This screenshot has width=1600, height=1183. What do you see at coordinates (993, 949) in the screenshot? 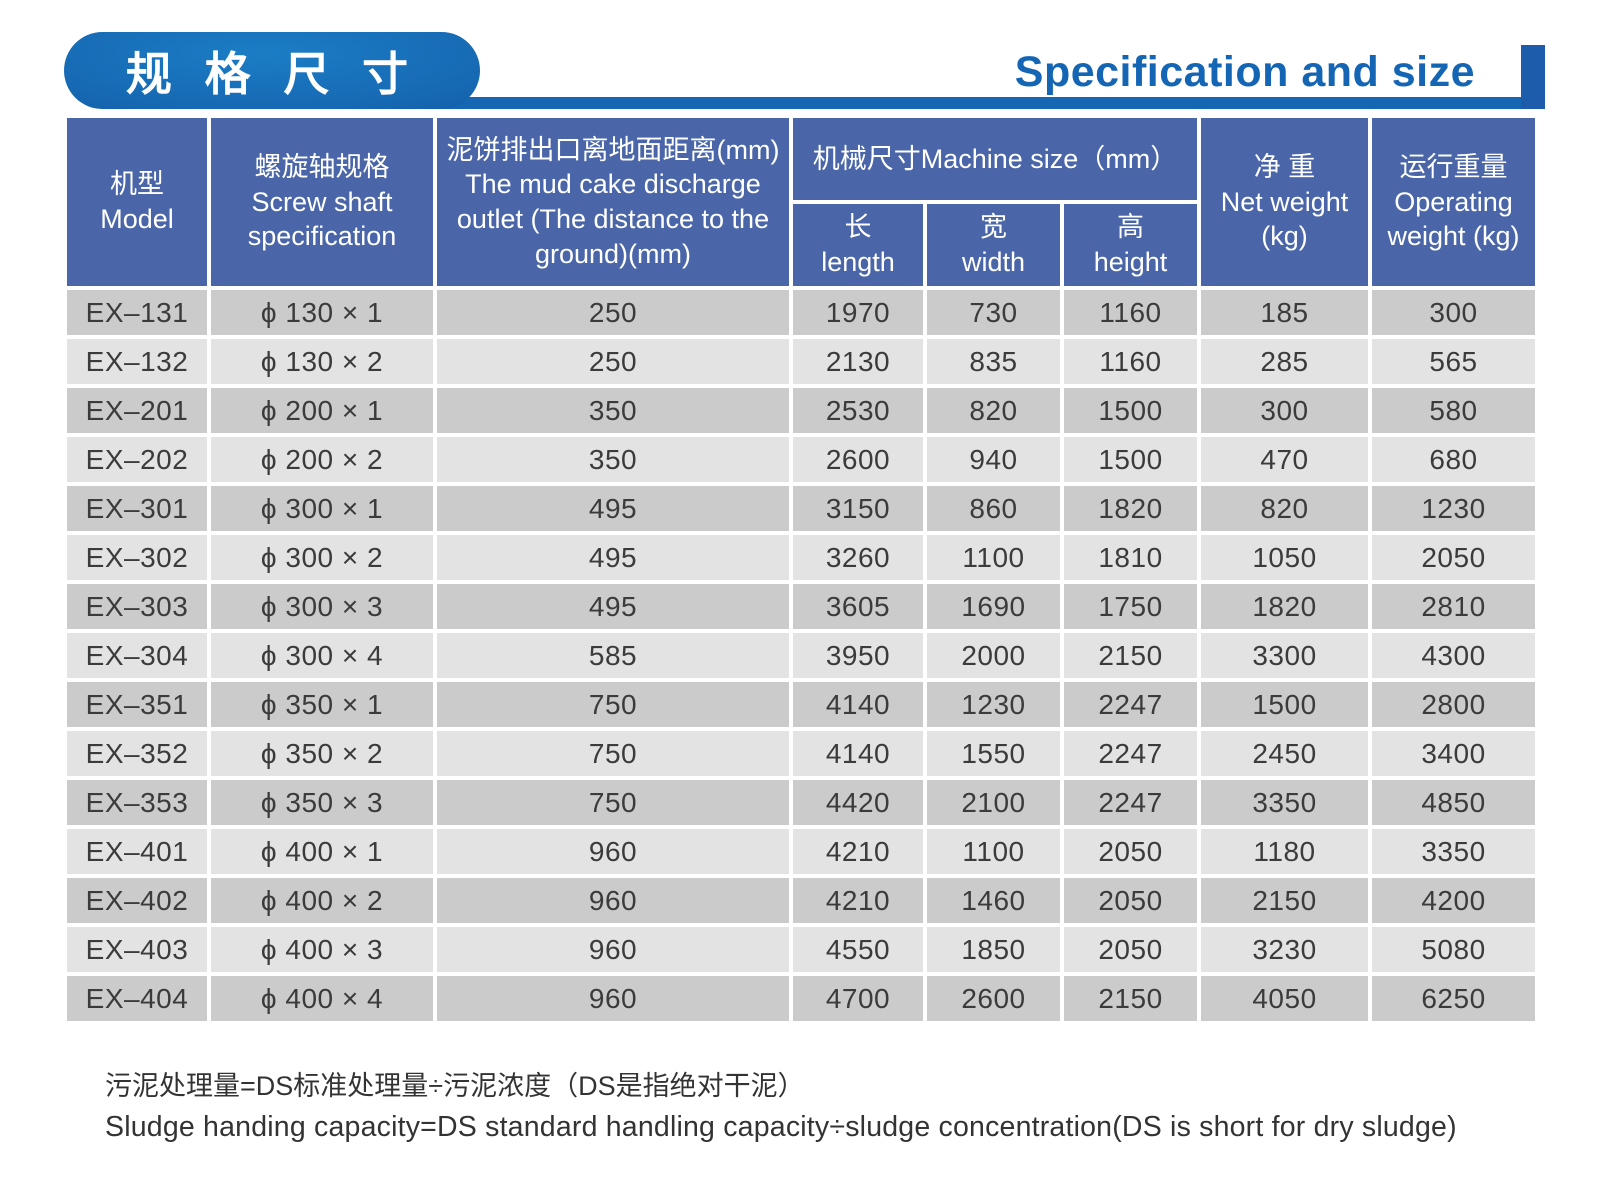
I see `cell-width: 1850` at bounding box center [993, 949].